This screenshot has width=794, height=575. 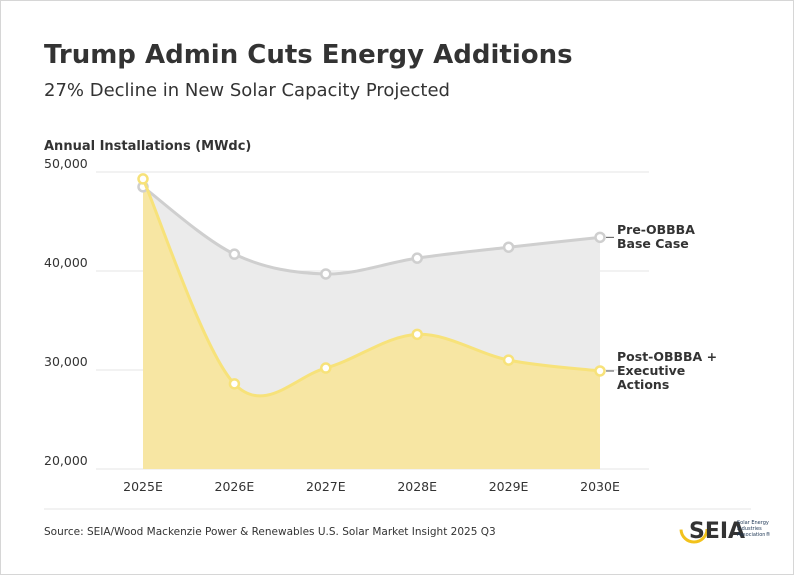 What do you see at coordinates (308, 55) in the screenshot?
I see `chart-title: Trump Admin Cuts Energy Additions` at bounding box center [308, 55].